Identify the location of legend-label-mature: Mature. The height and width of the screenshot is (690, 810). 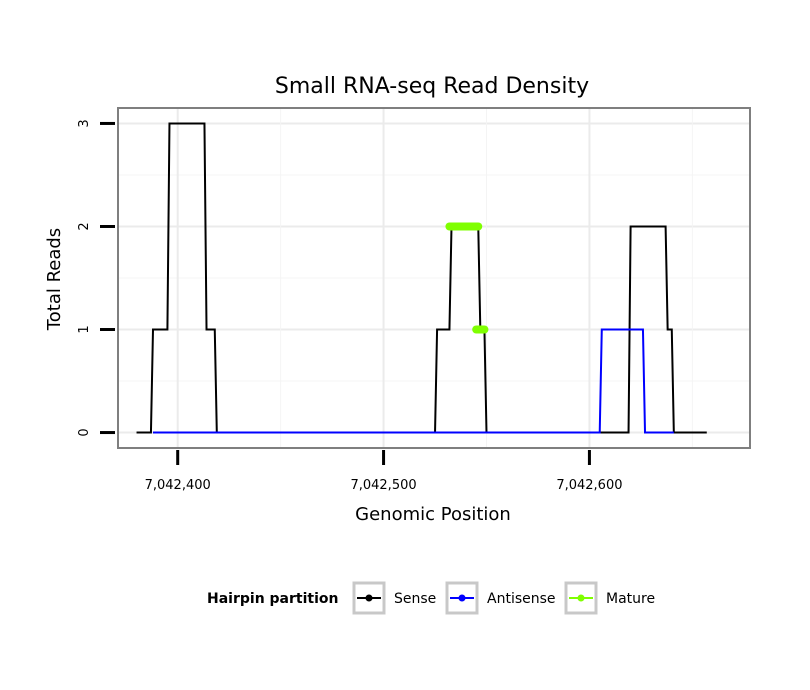
(630, 599).